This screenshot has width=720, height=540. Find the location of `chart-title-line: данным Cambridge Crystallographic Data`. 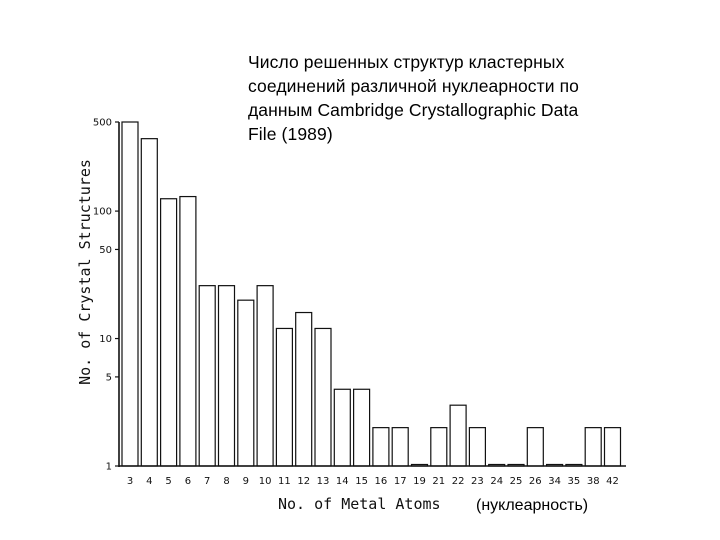

chart-title-line: данным Cambridge Crystallographic Data is located at coordinates (413, 110).